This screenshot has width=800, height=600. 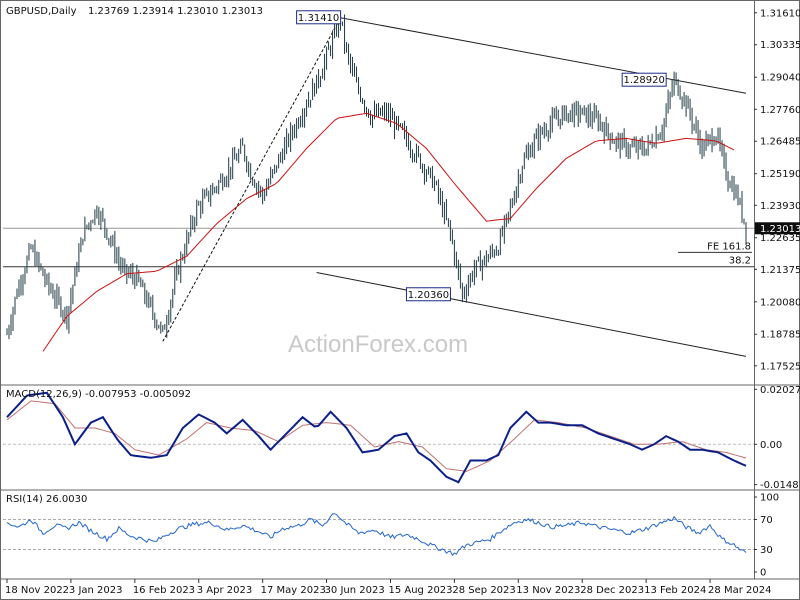 I want to click on channel-upper-line, so click(x=543, y=55).